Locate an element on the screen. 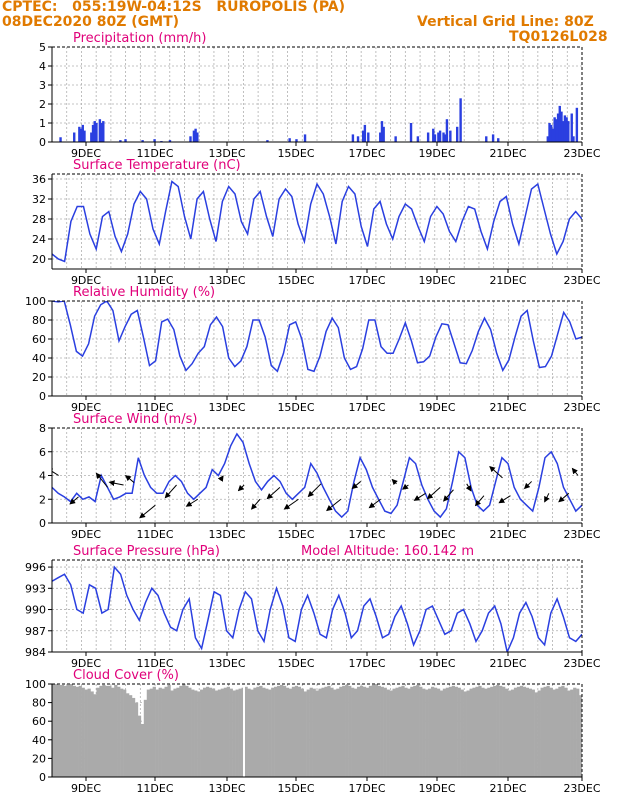 The width and height of the screenshot is (618, 800). pres-xtick-label: 15DEC is located at coordinates (295, 663).